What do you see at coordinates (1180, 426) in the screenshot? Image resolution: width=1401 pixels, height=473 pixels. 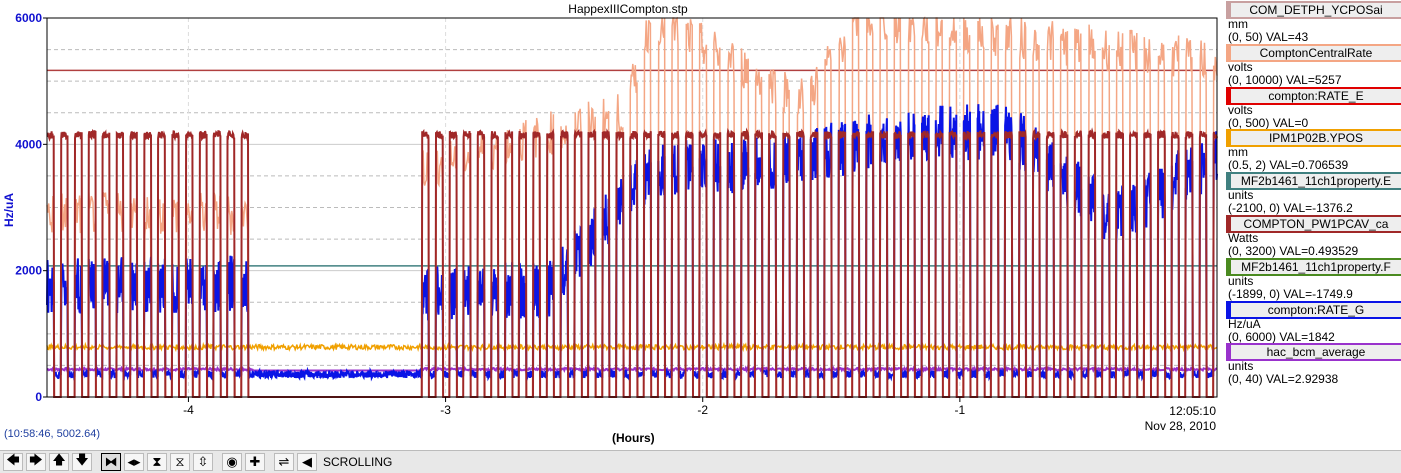 I see `timestamp-date: Nov 28, 2010` at bounding box center [1180, 426].